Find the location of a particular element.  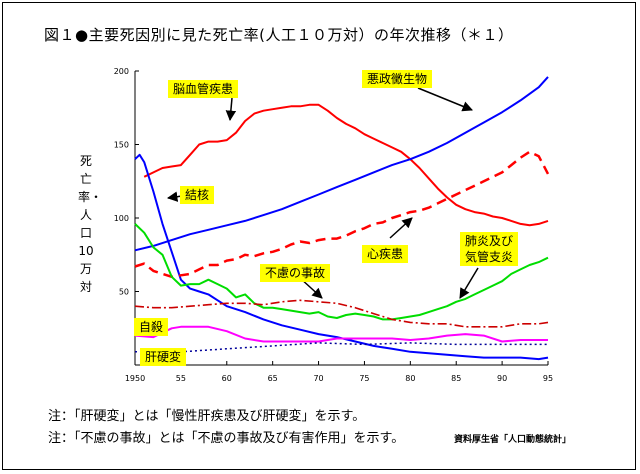

series-line-accident is located at coordinates (341, 313).